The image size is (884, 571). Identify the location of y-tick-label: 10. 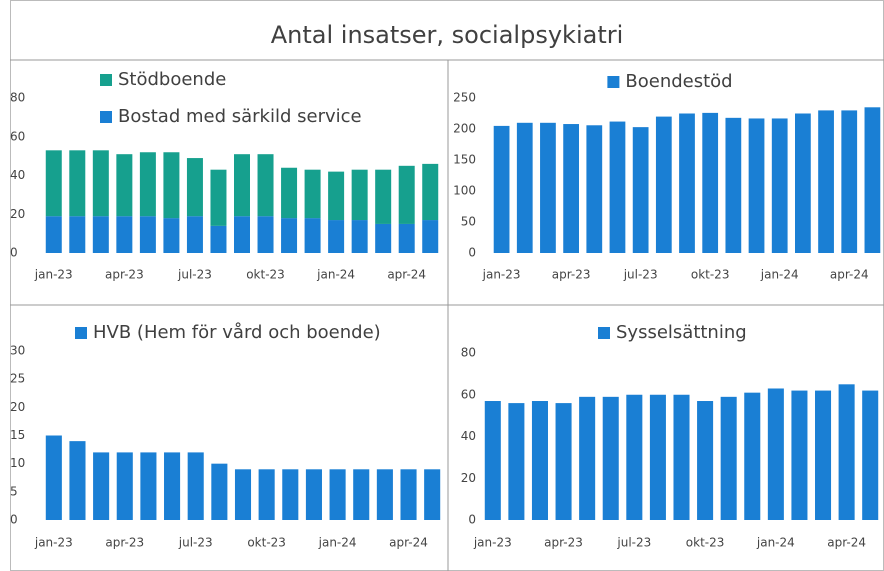
(17, 463).